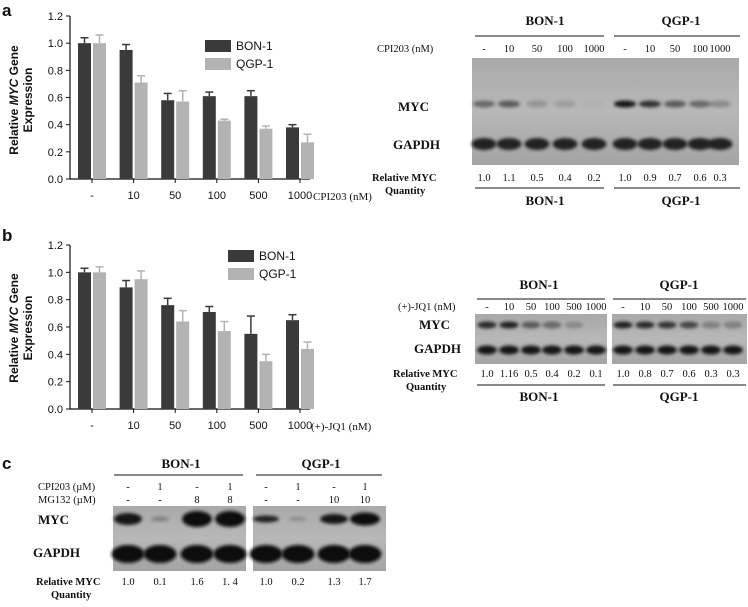 This screenshot has height=607, width=748. I want to click on blot-c-cellline-qgp1: QGP-1, so click(321, 463).